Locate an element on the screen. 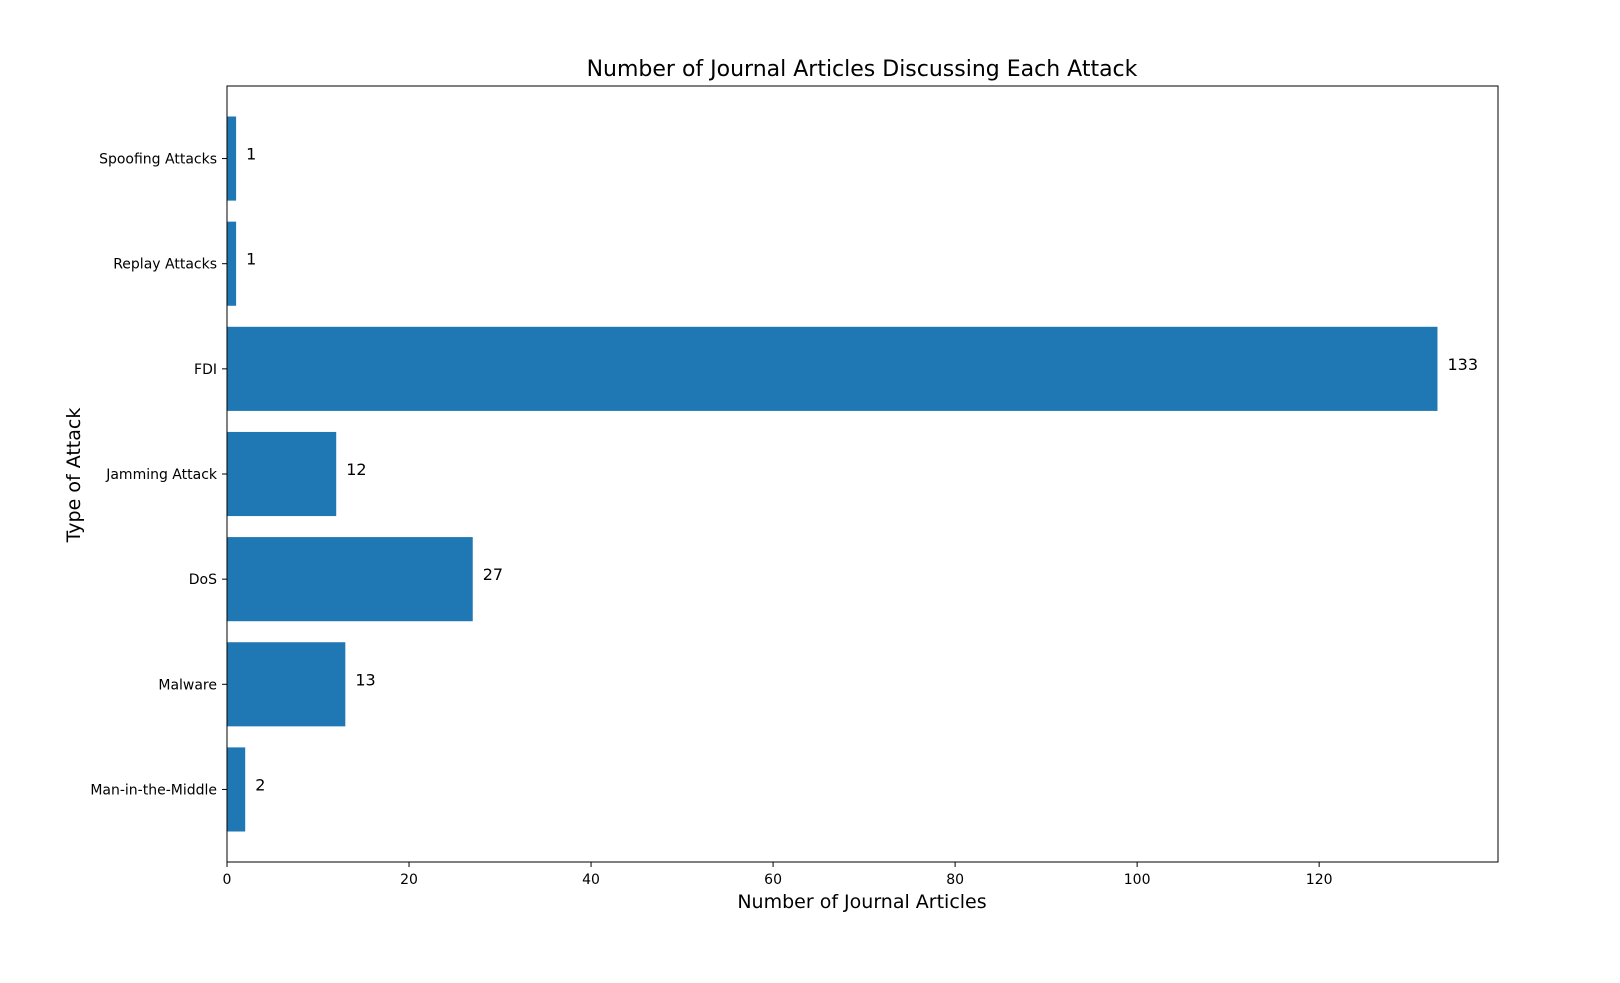  x-tick-label: 80 is located at coordinates (955, 880).